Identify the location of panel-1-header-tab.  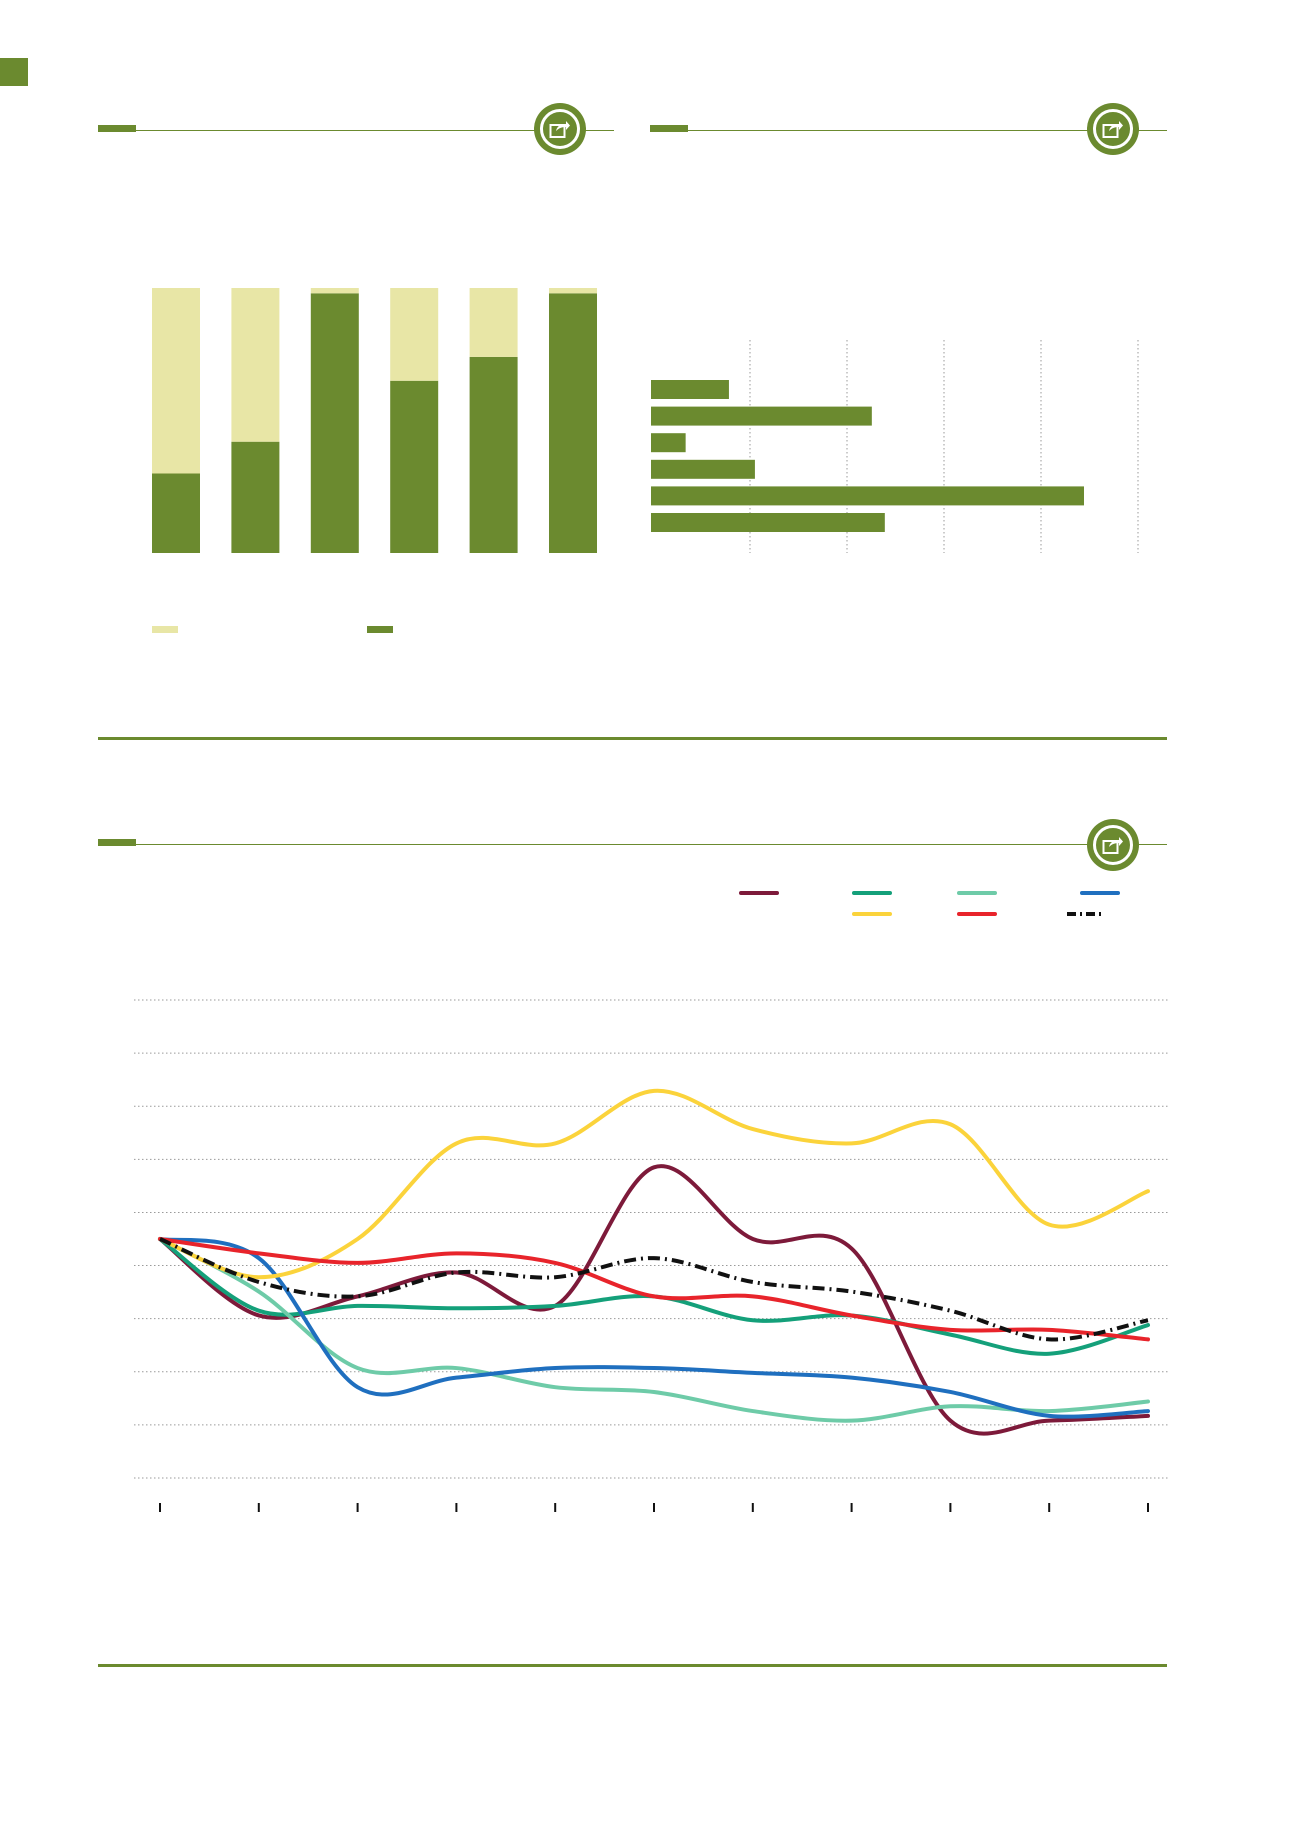
(117, 128).